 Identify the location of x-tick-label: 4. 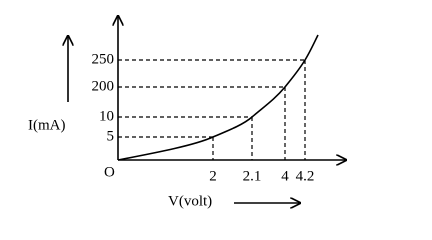
(285, 176).